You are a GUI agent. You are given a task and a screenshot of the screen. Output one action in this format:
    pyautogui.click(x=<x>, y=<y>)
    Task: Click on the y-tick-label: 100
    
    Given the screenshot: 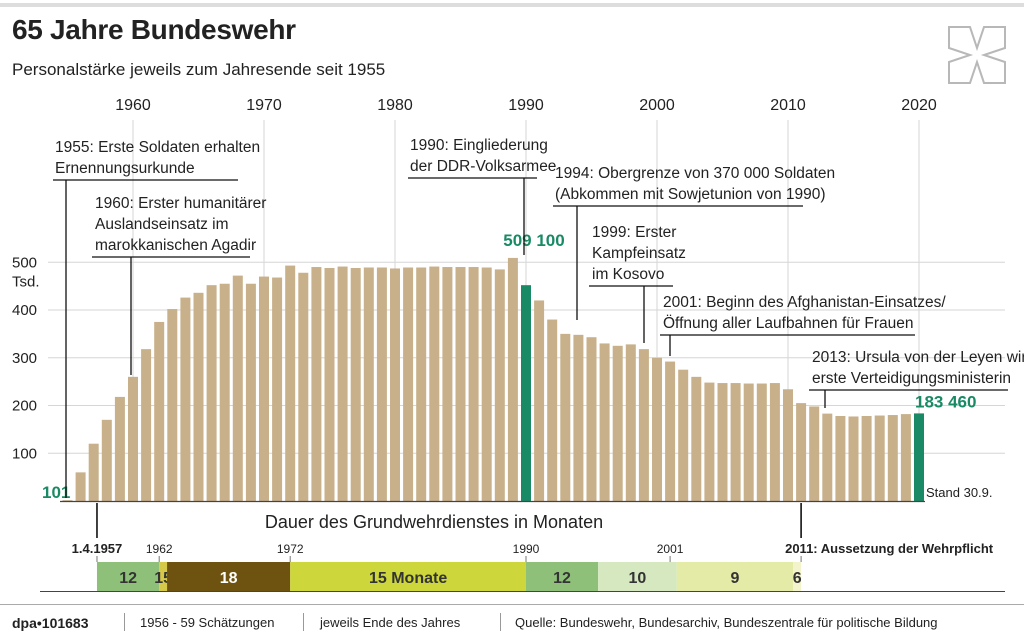 What is the action you would take?
    pyautogui.click(x=24, y=453)
    